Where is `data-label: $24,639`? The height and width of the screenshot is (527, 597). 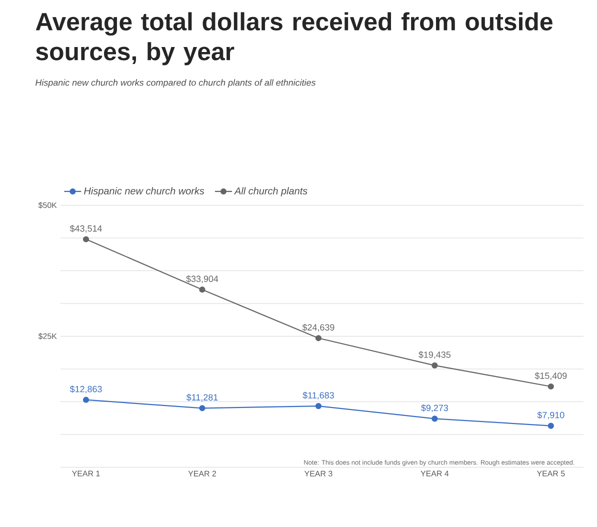 data-label: $24,639 is located at coordinates (318, 328).